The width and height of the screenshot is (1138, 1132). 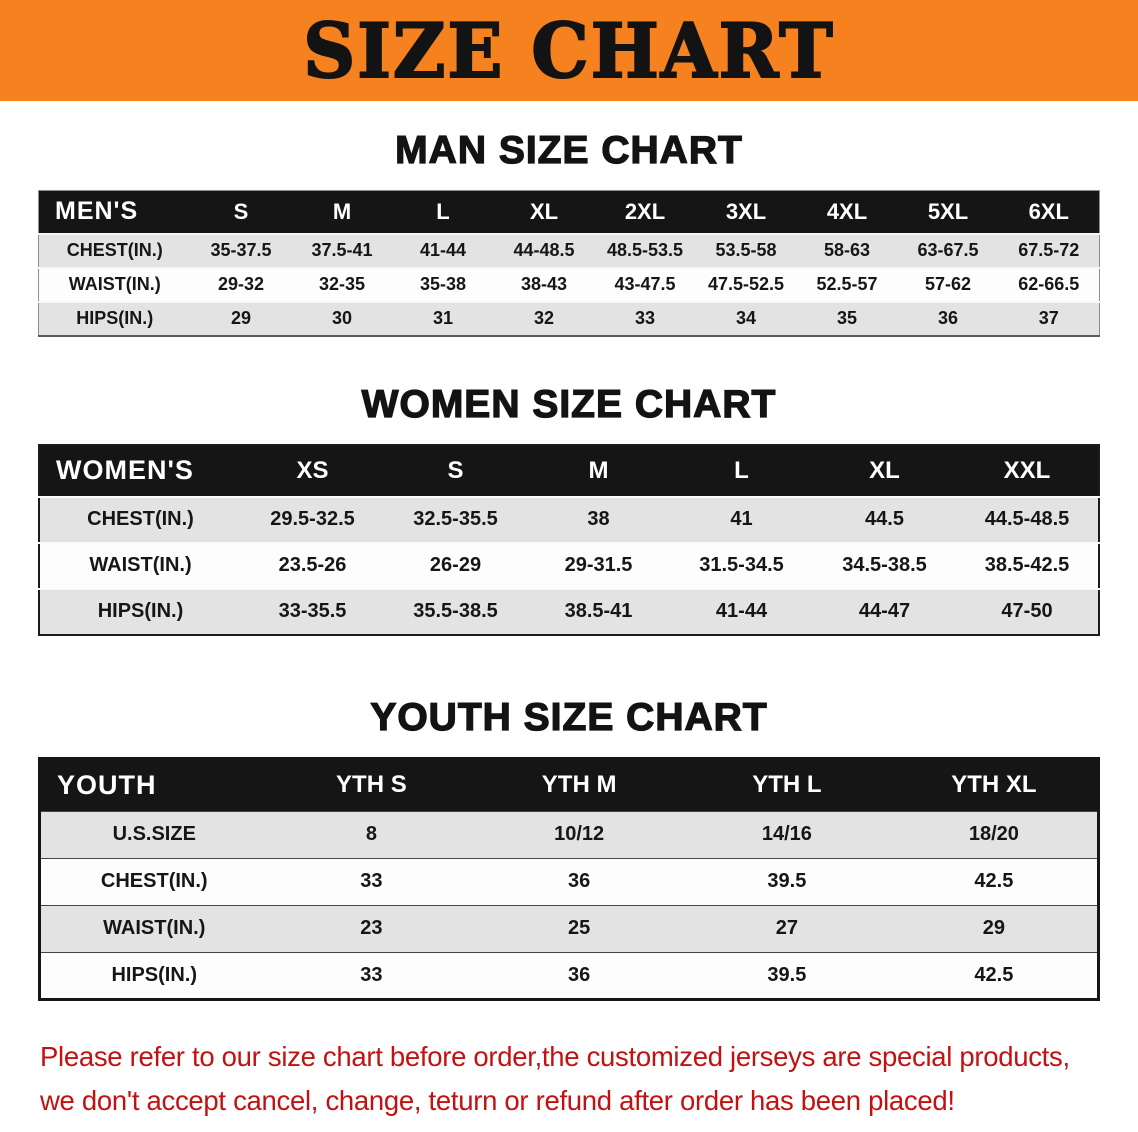 What do you see at coordinates (544, 250) in the screenshot?
I see `size-value-cell: 44-48.5` at bounding box center [544, 250].